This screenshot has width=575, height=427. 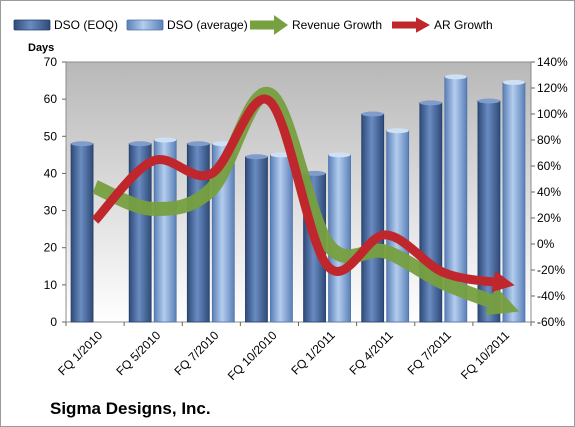 What do you see at coordinates (138, 353) in the screenshot?
I see `x-tick-label: FQ 5/2010` at bounding box center [138, 353].